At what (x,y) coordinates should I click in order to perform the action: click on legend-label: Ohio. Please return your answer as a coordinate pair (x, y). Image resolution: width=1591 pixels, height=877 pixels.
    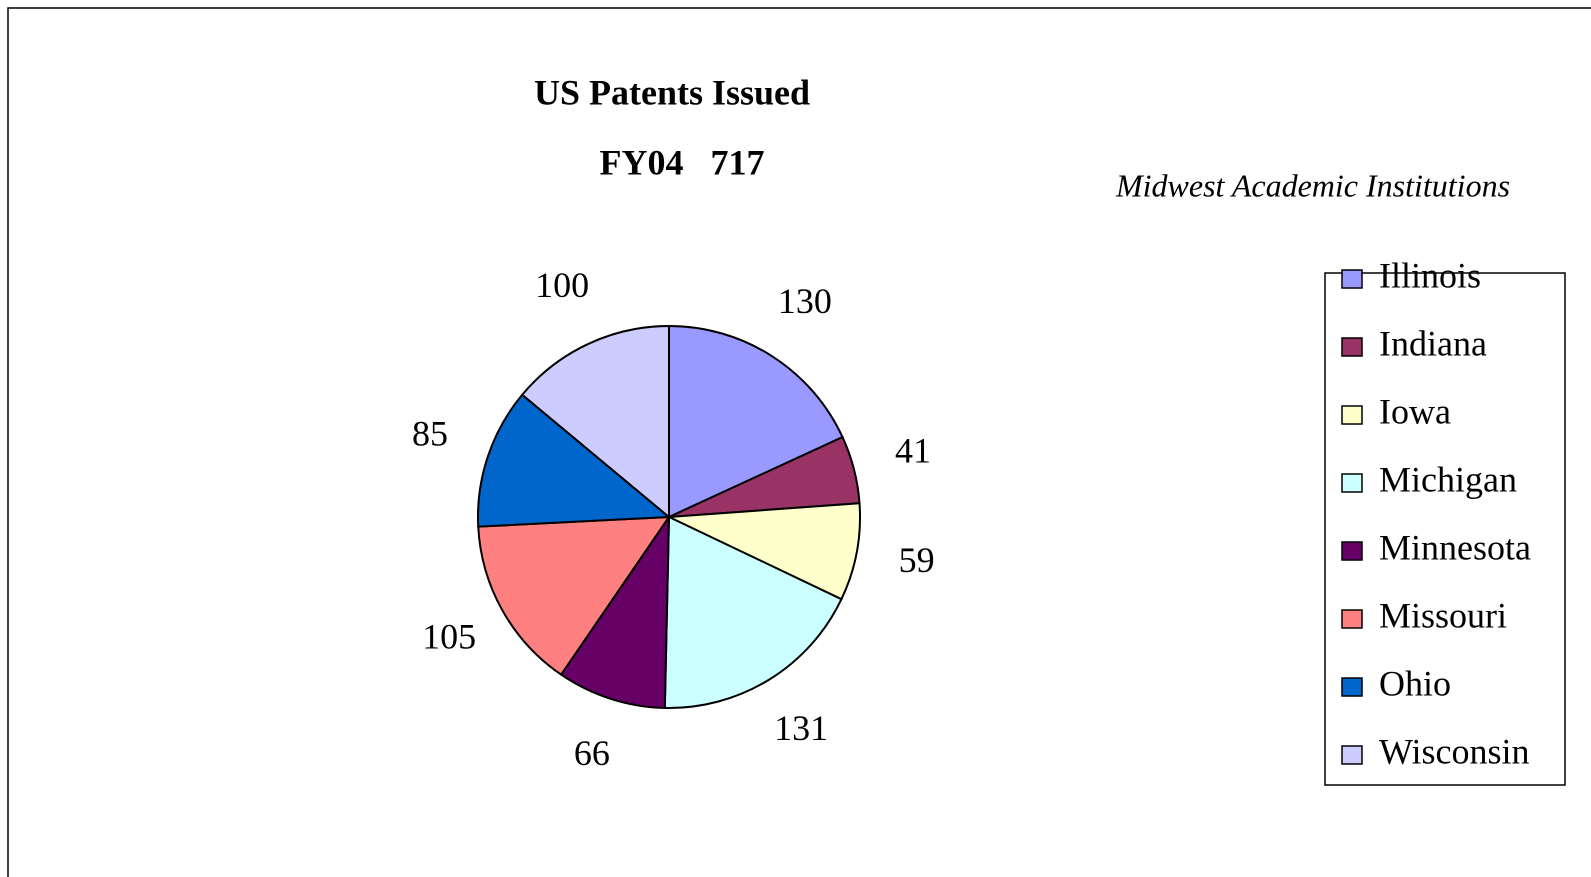
    Looking at the image, I should click on (1415, 683).